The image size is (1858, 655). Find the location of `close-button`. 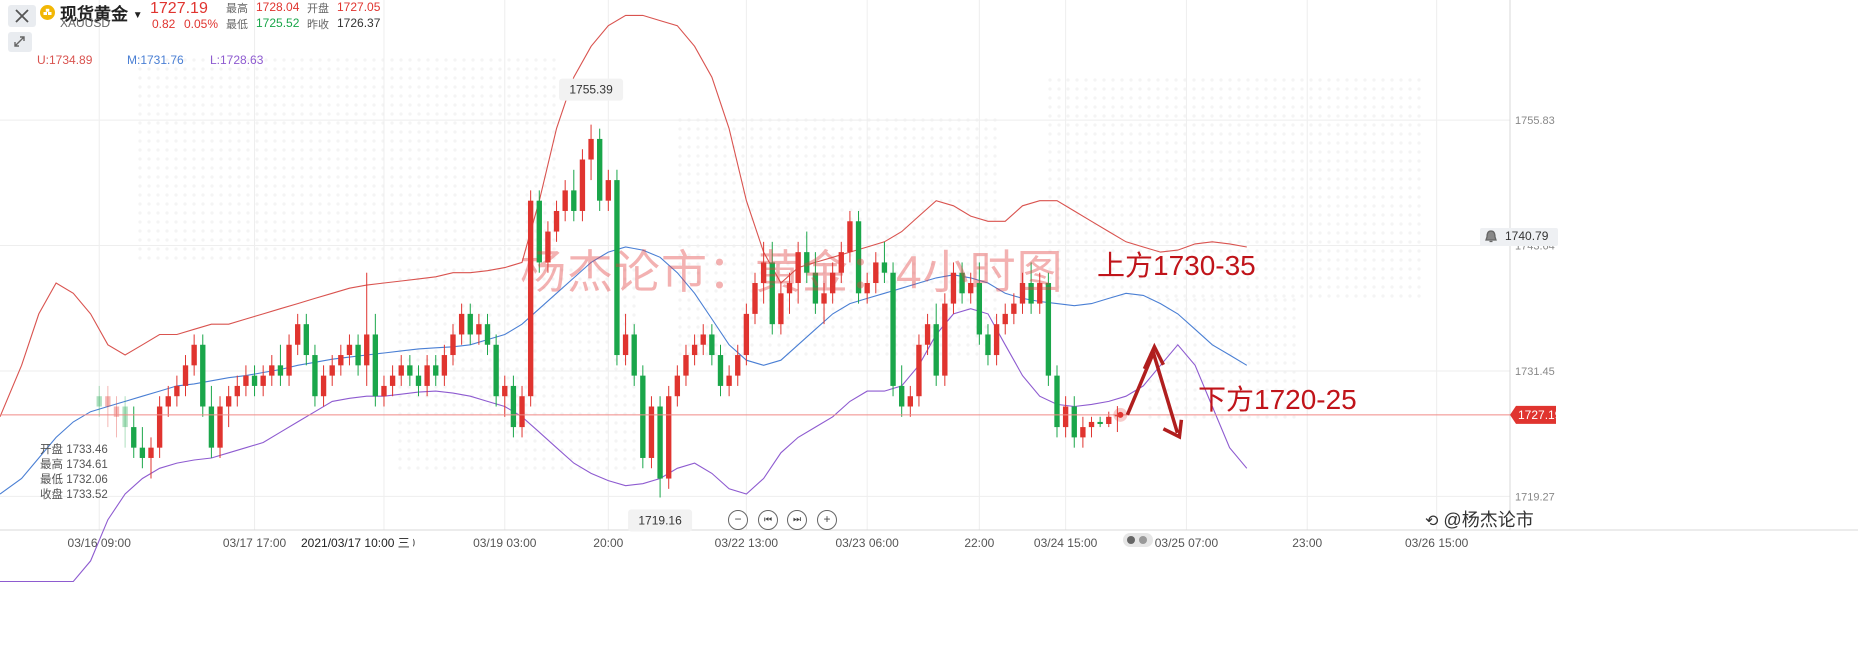

close-button is located at coordinates (22, 16).